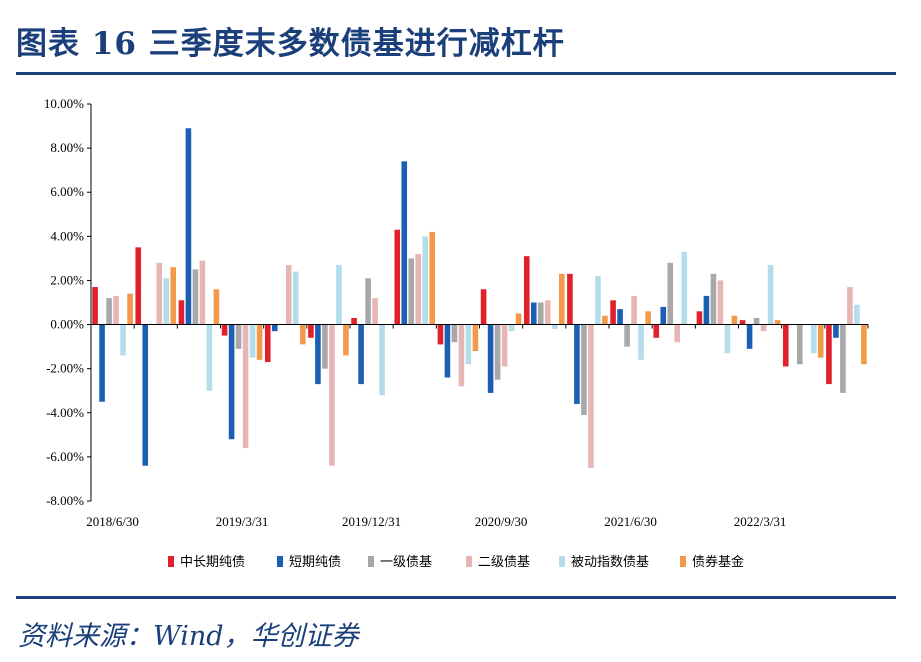 This screenshot has width=921, height=662. Describe the element at coordinates (371, 521) in the screenshot. I see `x-tick-label: 2019/12/31` at that location.